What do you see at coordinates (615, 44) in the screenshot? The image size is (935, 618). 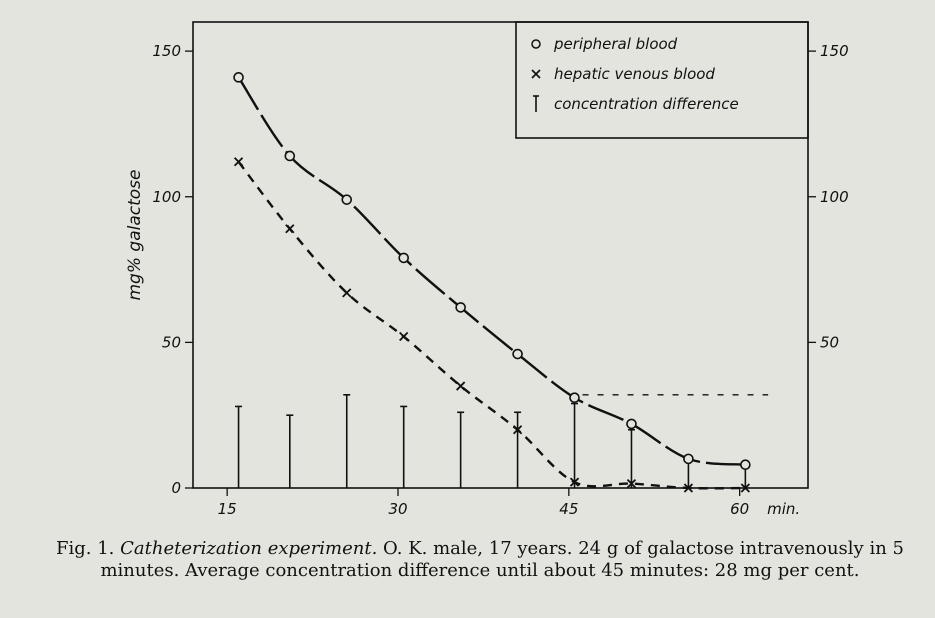 I see `legend-label: peripheral blood` at bounding box center [615, 44].